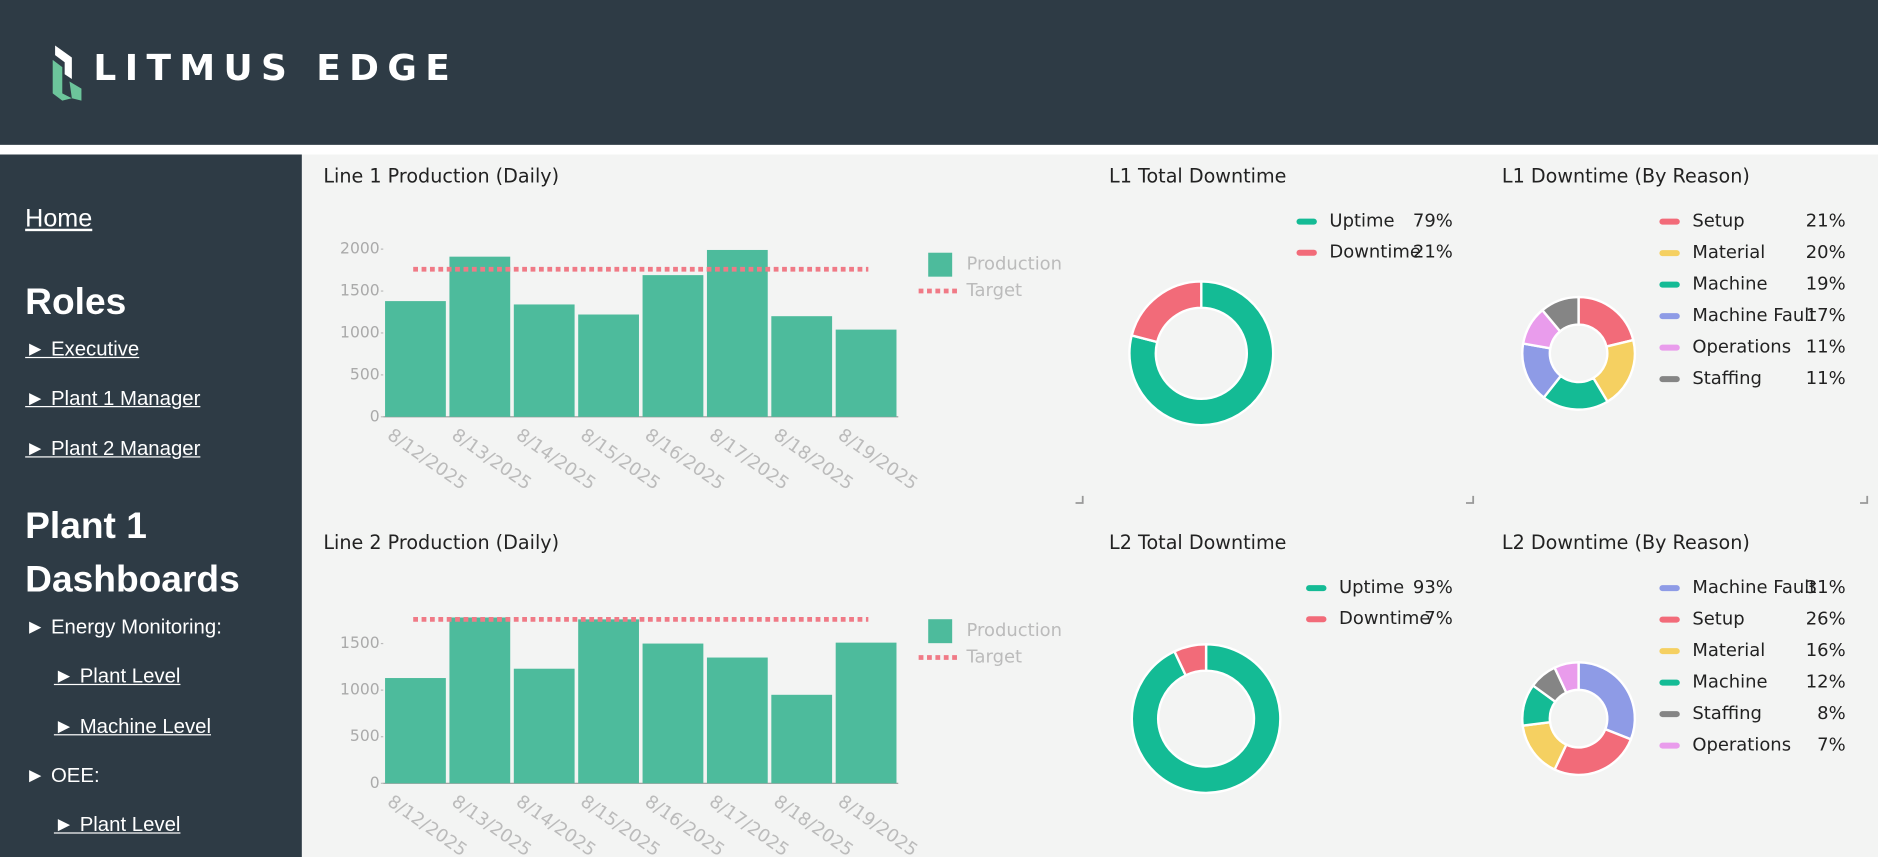 This screenshot has height=857, width=1878. Describe the element at coordinates (939, 149) in the screenshot. I see `divider` at that location.